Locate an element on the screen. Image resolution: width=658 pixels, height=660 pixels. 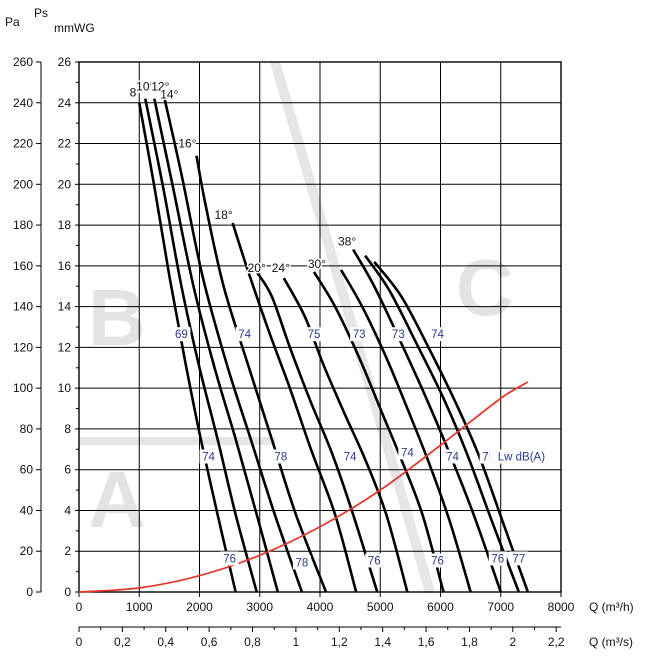
blade-angle-label: 20° is located at coordinates (257, 268).